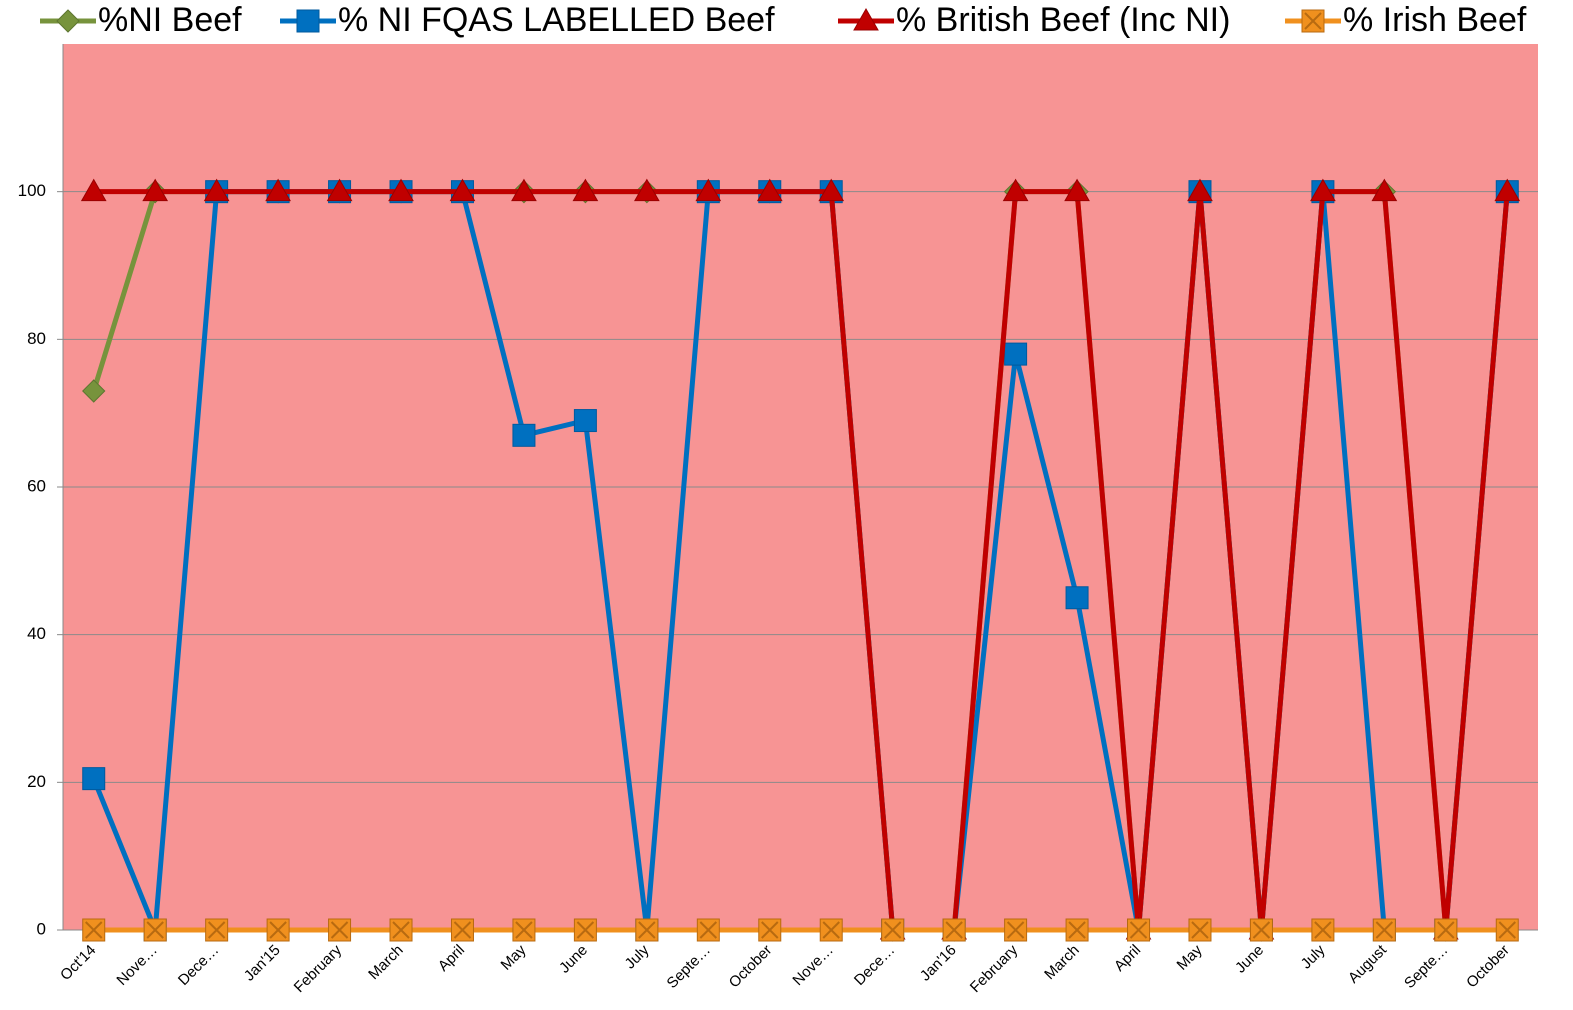 The width and height of the screenshot is (1573, 1010). I want to click on y-tick-label: 40, so click(36, 633).